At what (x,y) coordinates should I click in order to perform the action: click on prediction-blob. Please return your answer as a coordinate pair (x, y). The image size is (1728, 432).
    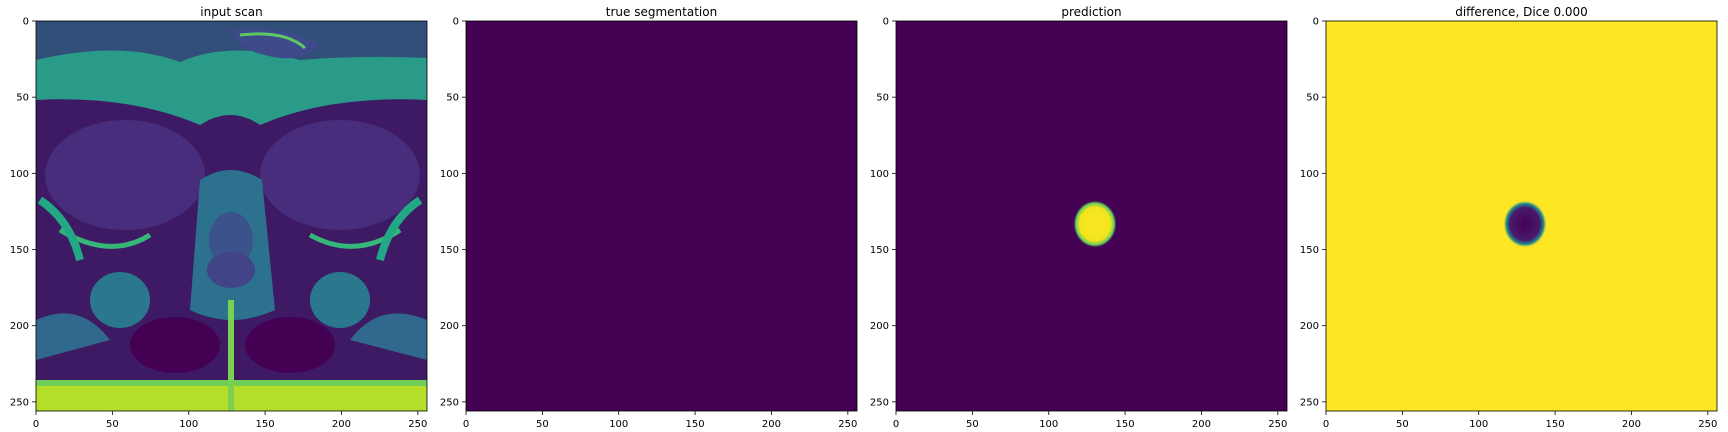
    Looking at the image, I should click on (1095, 224).